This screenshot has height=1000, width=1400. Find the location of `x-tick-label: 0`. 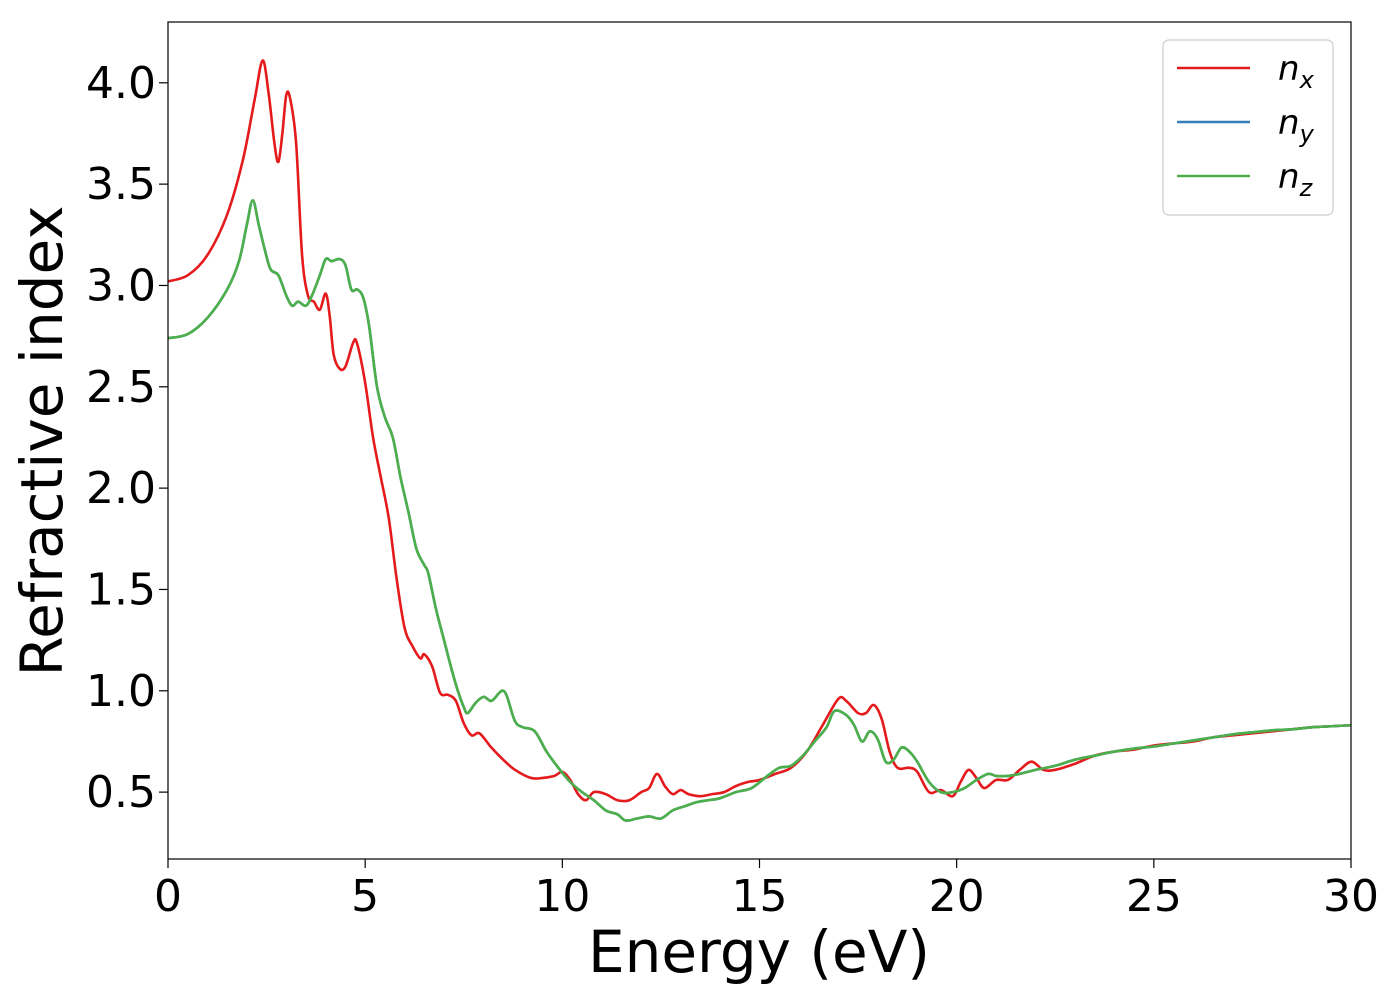

x-tick-label: 0 is located at coordinates (168, 896).